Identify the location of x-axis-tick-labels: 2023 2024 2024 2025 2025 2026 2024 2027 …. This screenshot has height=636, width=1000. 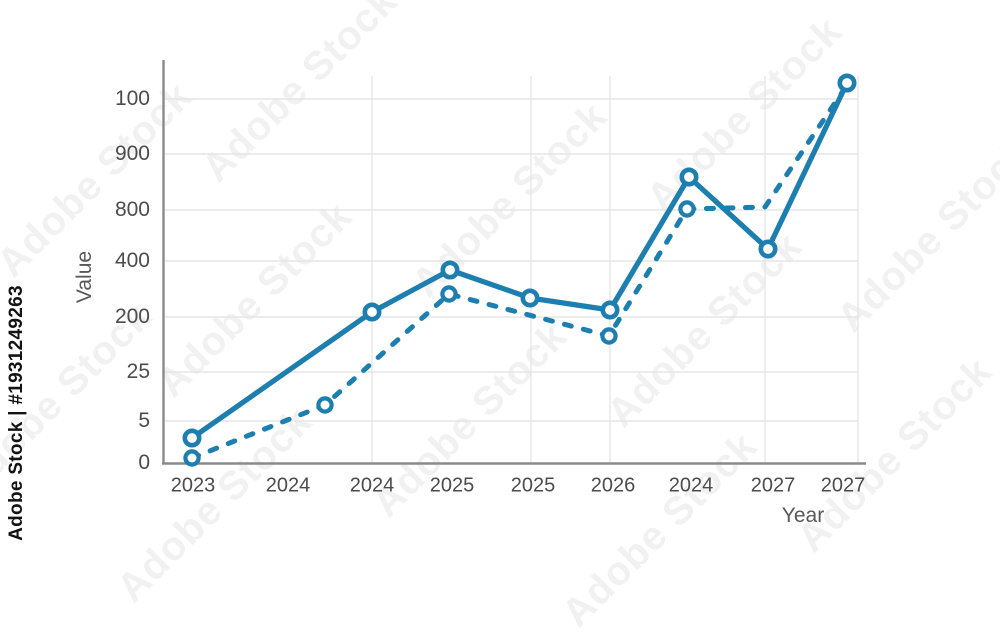
(518, 485).